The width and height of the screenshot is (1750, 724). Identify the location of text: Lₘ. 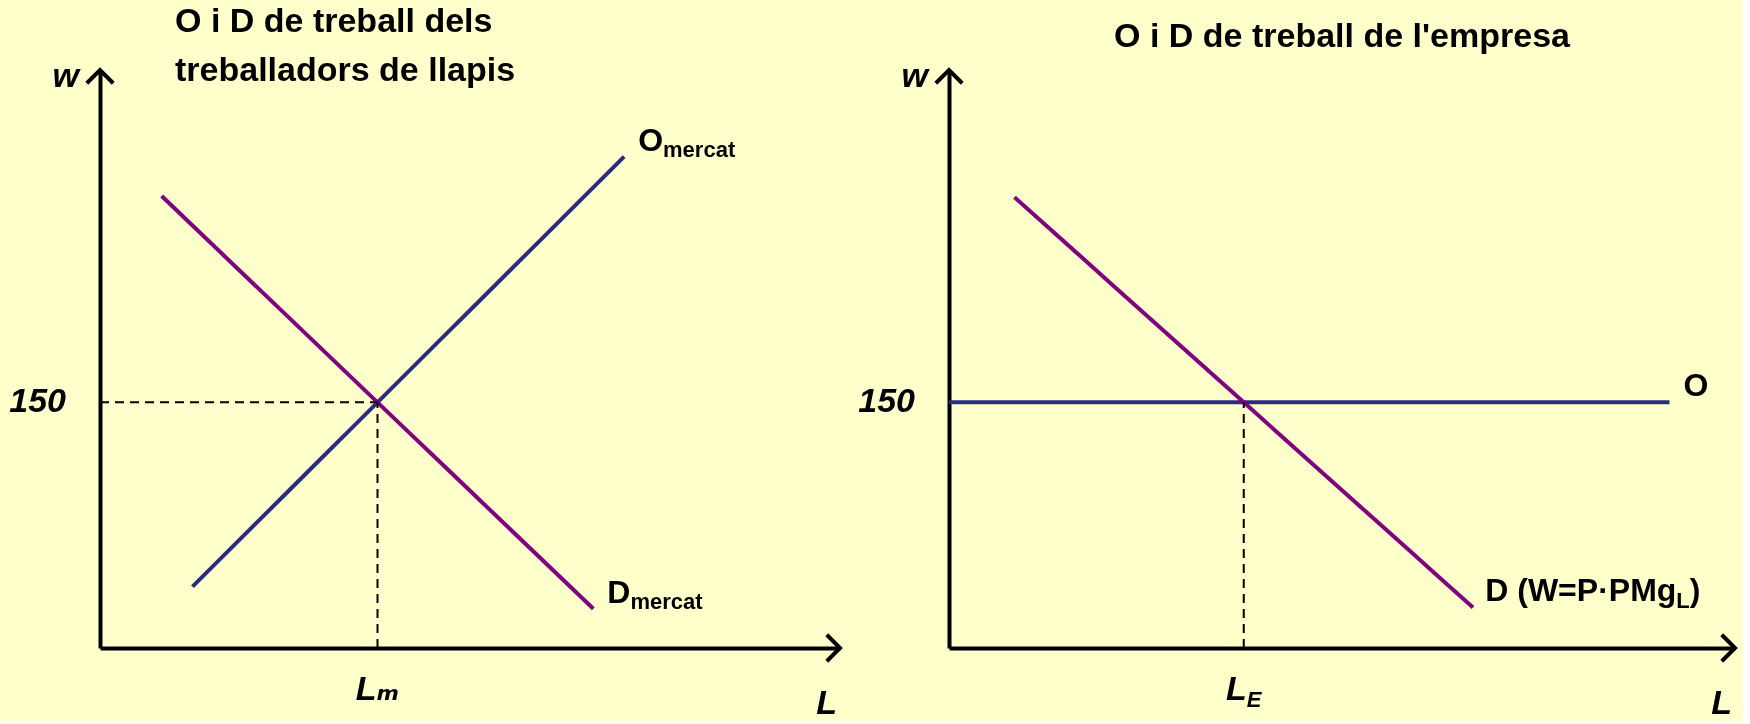
(377, 688).